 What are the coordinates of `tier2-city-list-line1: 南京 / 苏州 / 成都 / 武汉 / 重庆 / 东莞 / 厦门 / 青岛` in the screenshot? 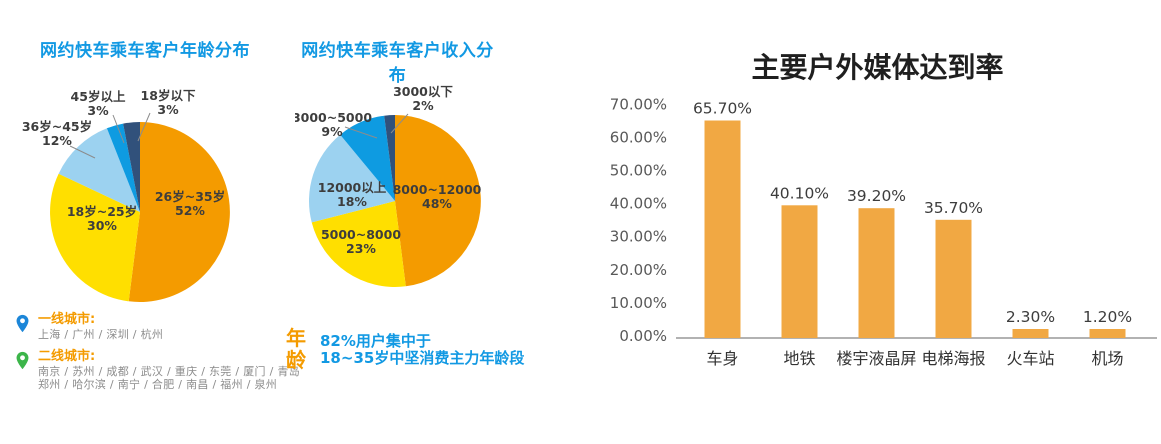 It's located at (169, 371).